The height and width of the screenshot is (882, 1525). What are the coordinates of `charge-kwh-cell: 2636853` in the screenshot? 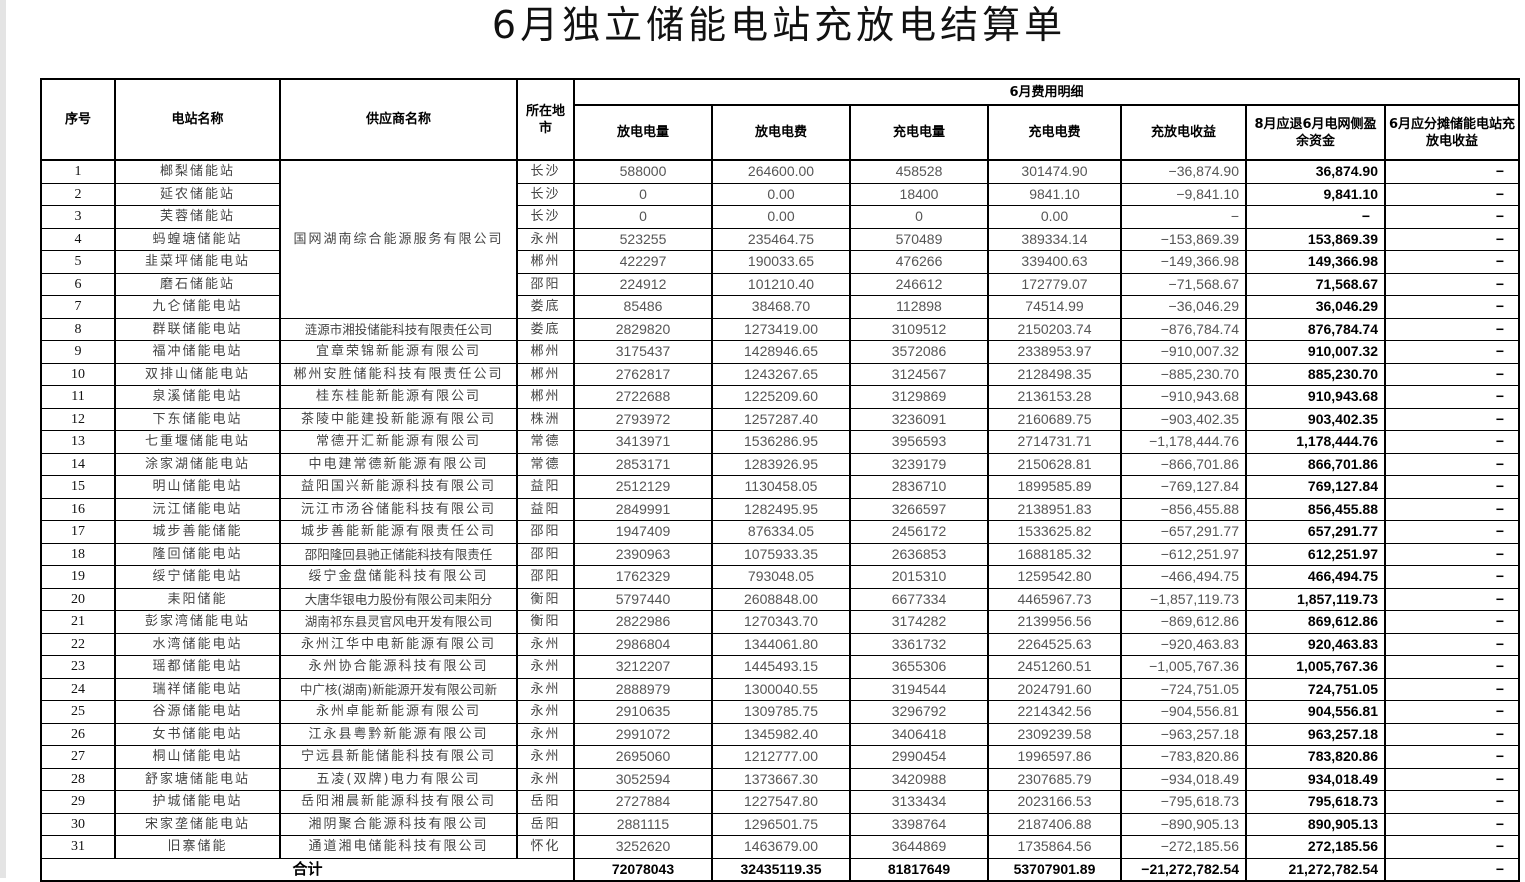 It's located at (919, 554).